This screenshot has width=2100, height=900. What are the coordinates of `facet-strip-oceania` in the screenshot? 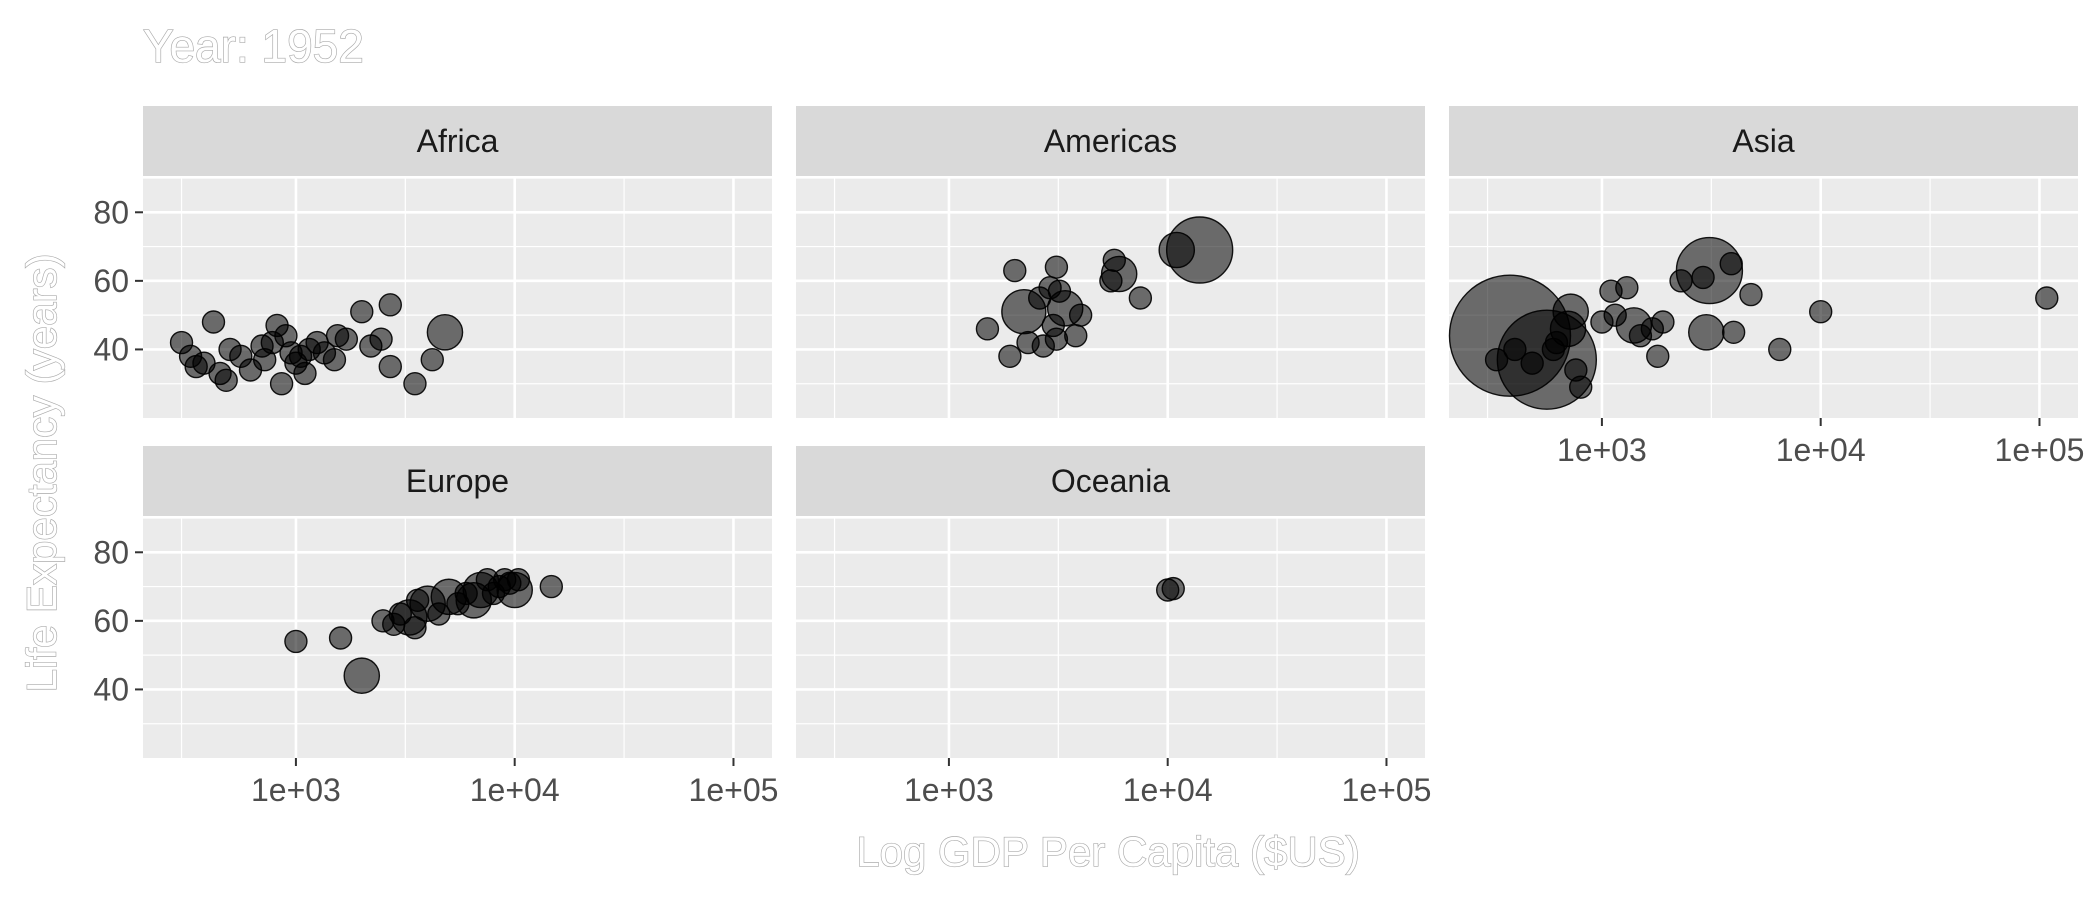 It's located at (1110, 481).